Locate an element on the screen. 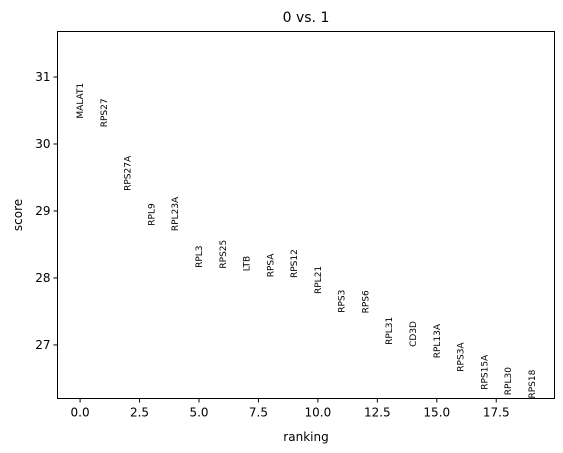 Image resolution: width=563 pixels, height=453 pixels. gene-label: RPS25 is located at coordinates (224, 254).